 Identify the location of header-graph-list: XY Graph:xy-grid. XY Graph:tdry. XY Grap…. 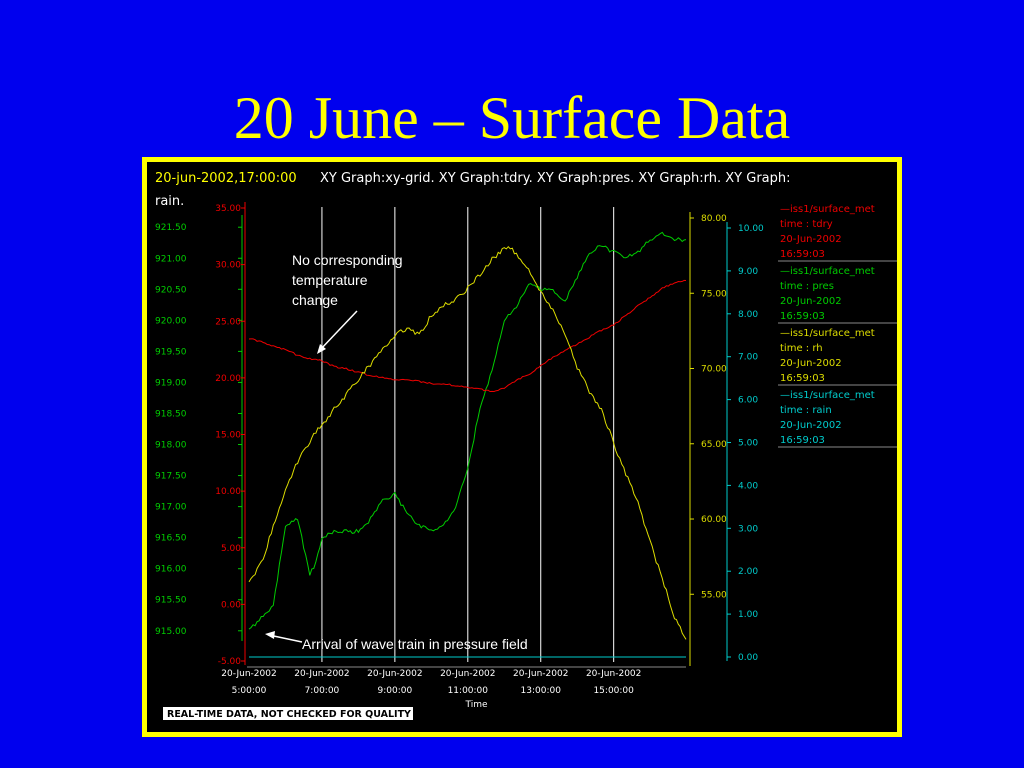
(555, 178).